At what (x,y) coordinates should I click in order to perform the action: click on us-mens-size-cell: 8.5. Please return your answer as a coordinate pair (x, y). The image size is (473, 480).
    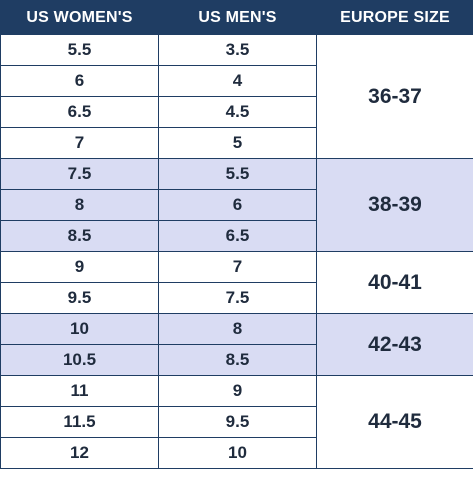
    Looking at the image, I should click on (237, 360).